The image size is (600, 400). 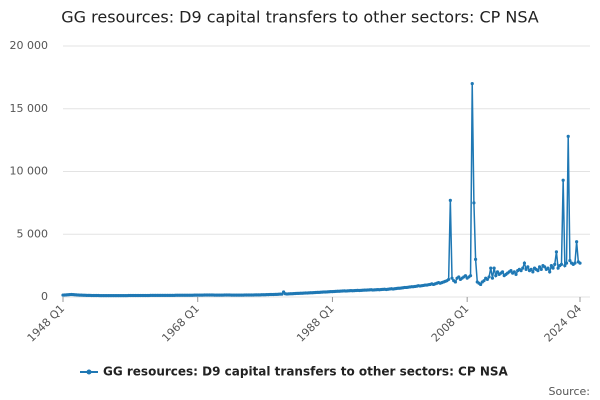 What do you see at coordinates (450, 323) in the screenshot?
I see `x-tick-label: 2008 Q1` at bounding box center [450, 323].